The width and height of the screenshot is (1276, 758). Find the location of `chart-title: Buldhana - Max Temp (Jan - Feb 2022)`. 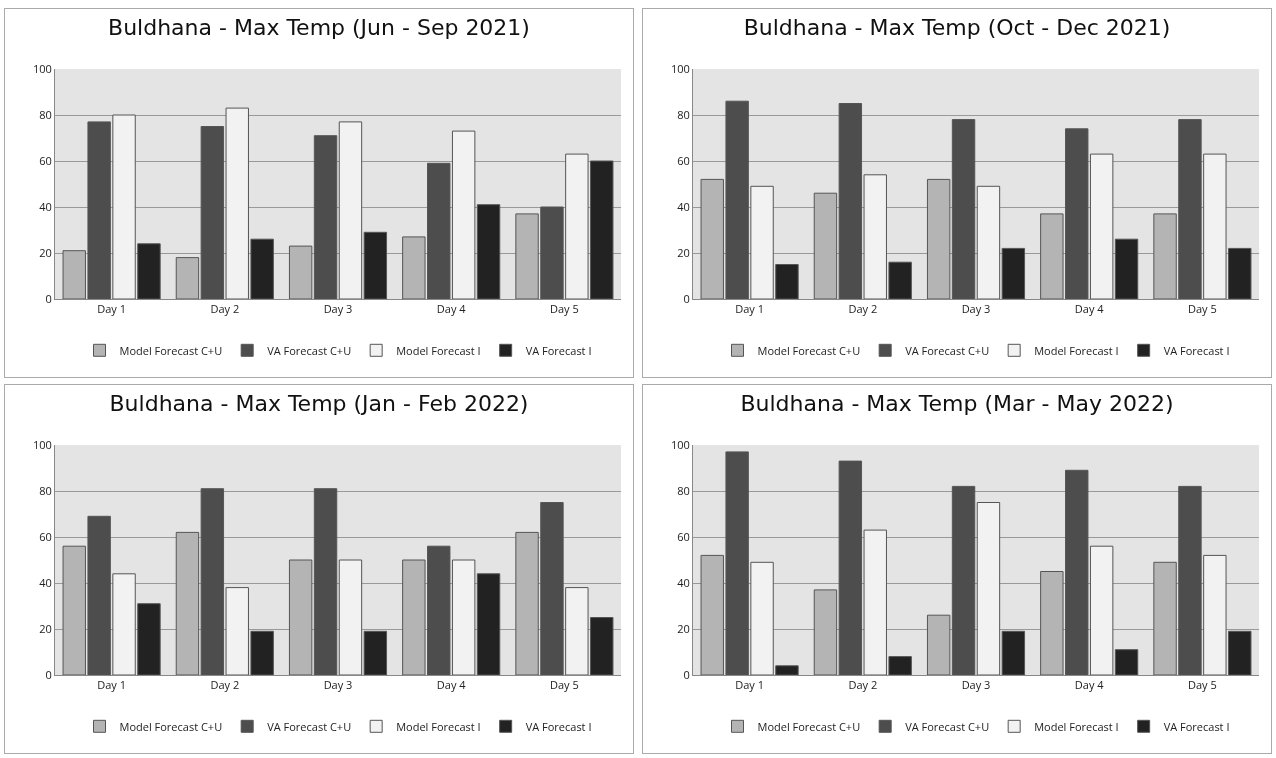

chart-title: Buldhana - Max Temp (Jan - Feb 2022) is located at coordinates (319, 404).